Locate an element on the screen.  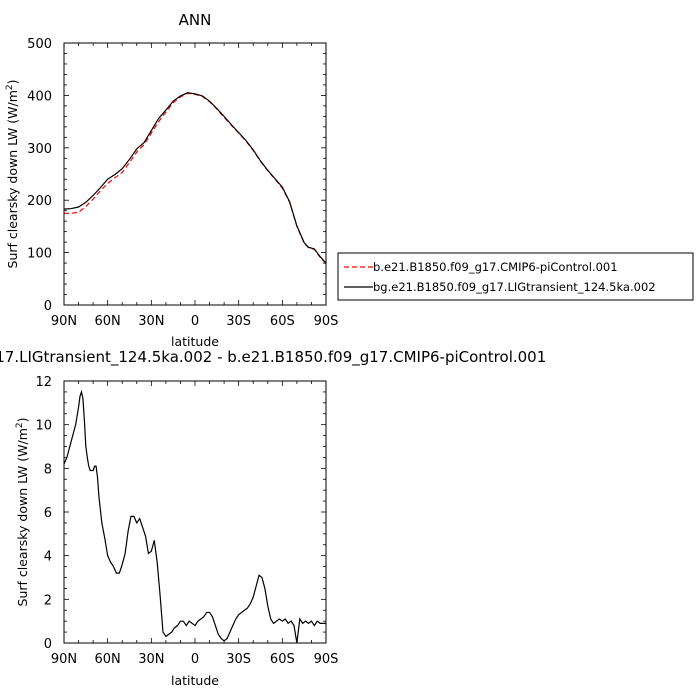
bottom-x-axis-label: latitude is located at coordinates (195, 680).